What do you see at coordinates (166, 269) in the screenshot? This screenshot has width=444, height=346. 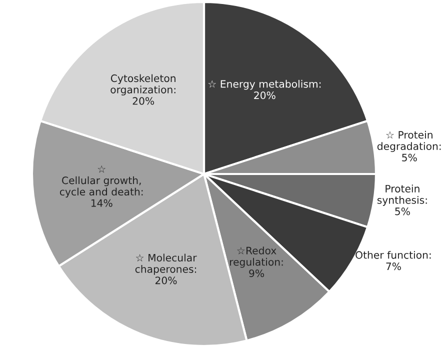 I see `slice-label: ☆ Molecular chaperones: 20%` at bounding box center [166, 269].